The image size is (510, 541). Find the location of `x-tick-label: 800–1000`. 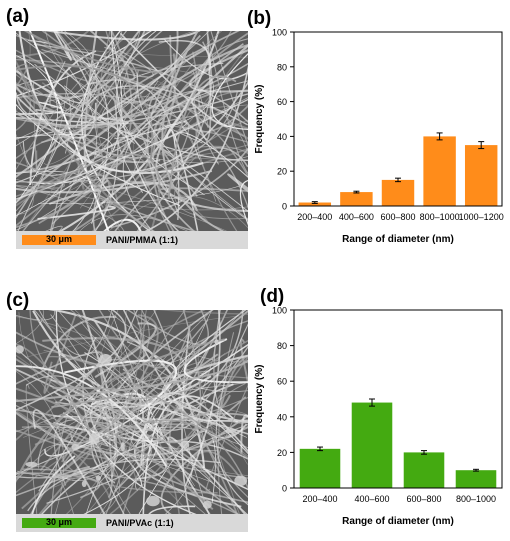

x-tick-label: 800–1000 is located at coordinates (440, 217).